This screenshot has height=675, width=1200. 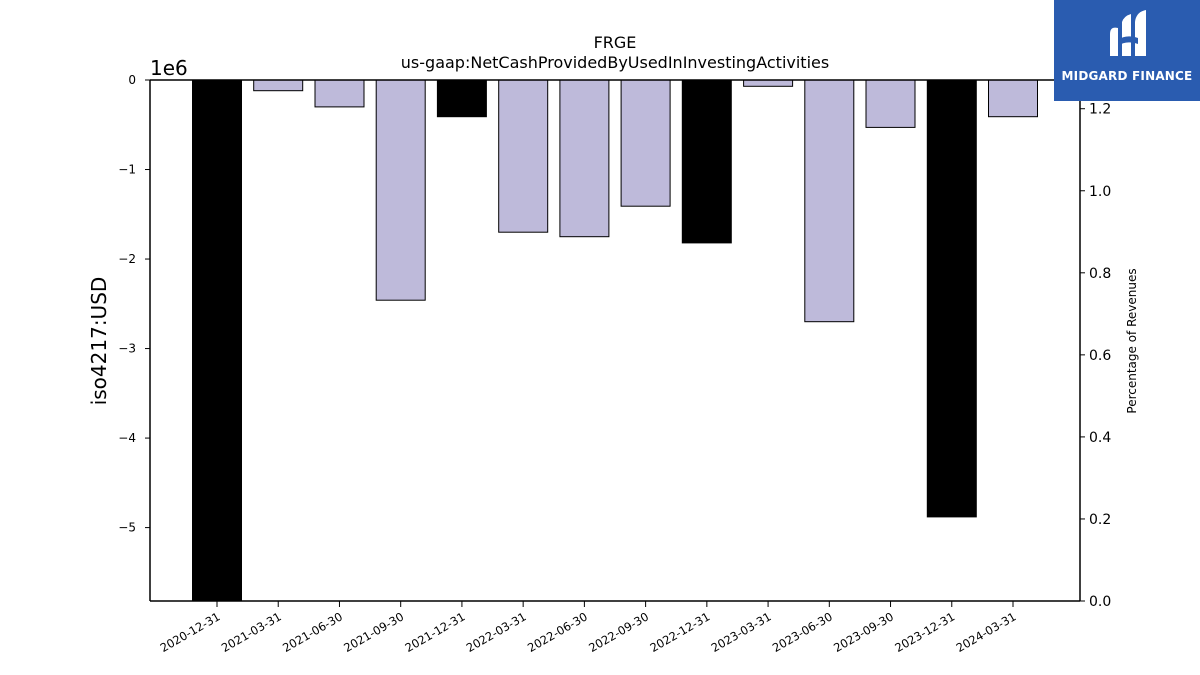 I want to click on y-tick-label: −4, so click(x=127, y=438).